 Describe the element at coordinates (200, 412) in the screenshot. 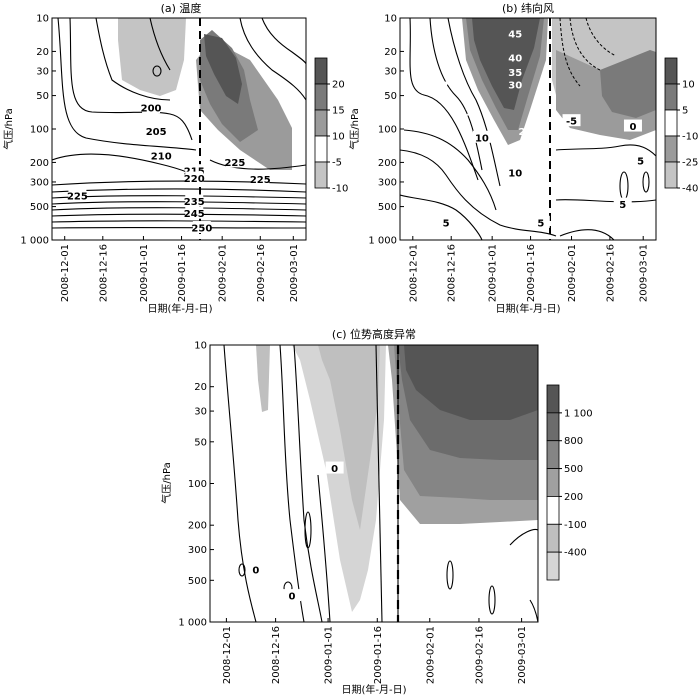

I see `panel-c-ytick-label: 30` at that location.